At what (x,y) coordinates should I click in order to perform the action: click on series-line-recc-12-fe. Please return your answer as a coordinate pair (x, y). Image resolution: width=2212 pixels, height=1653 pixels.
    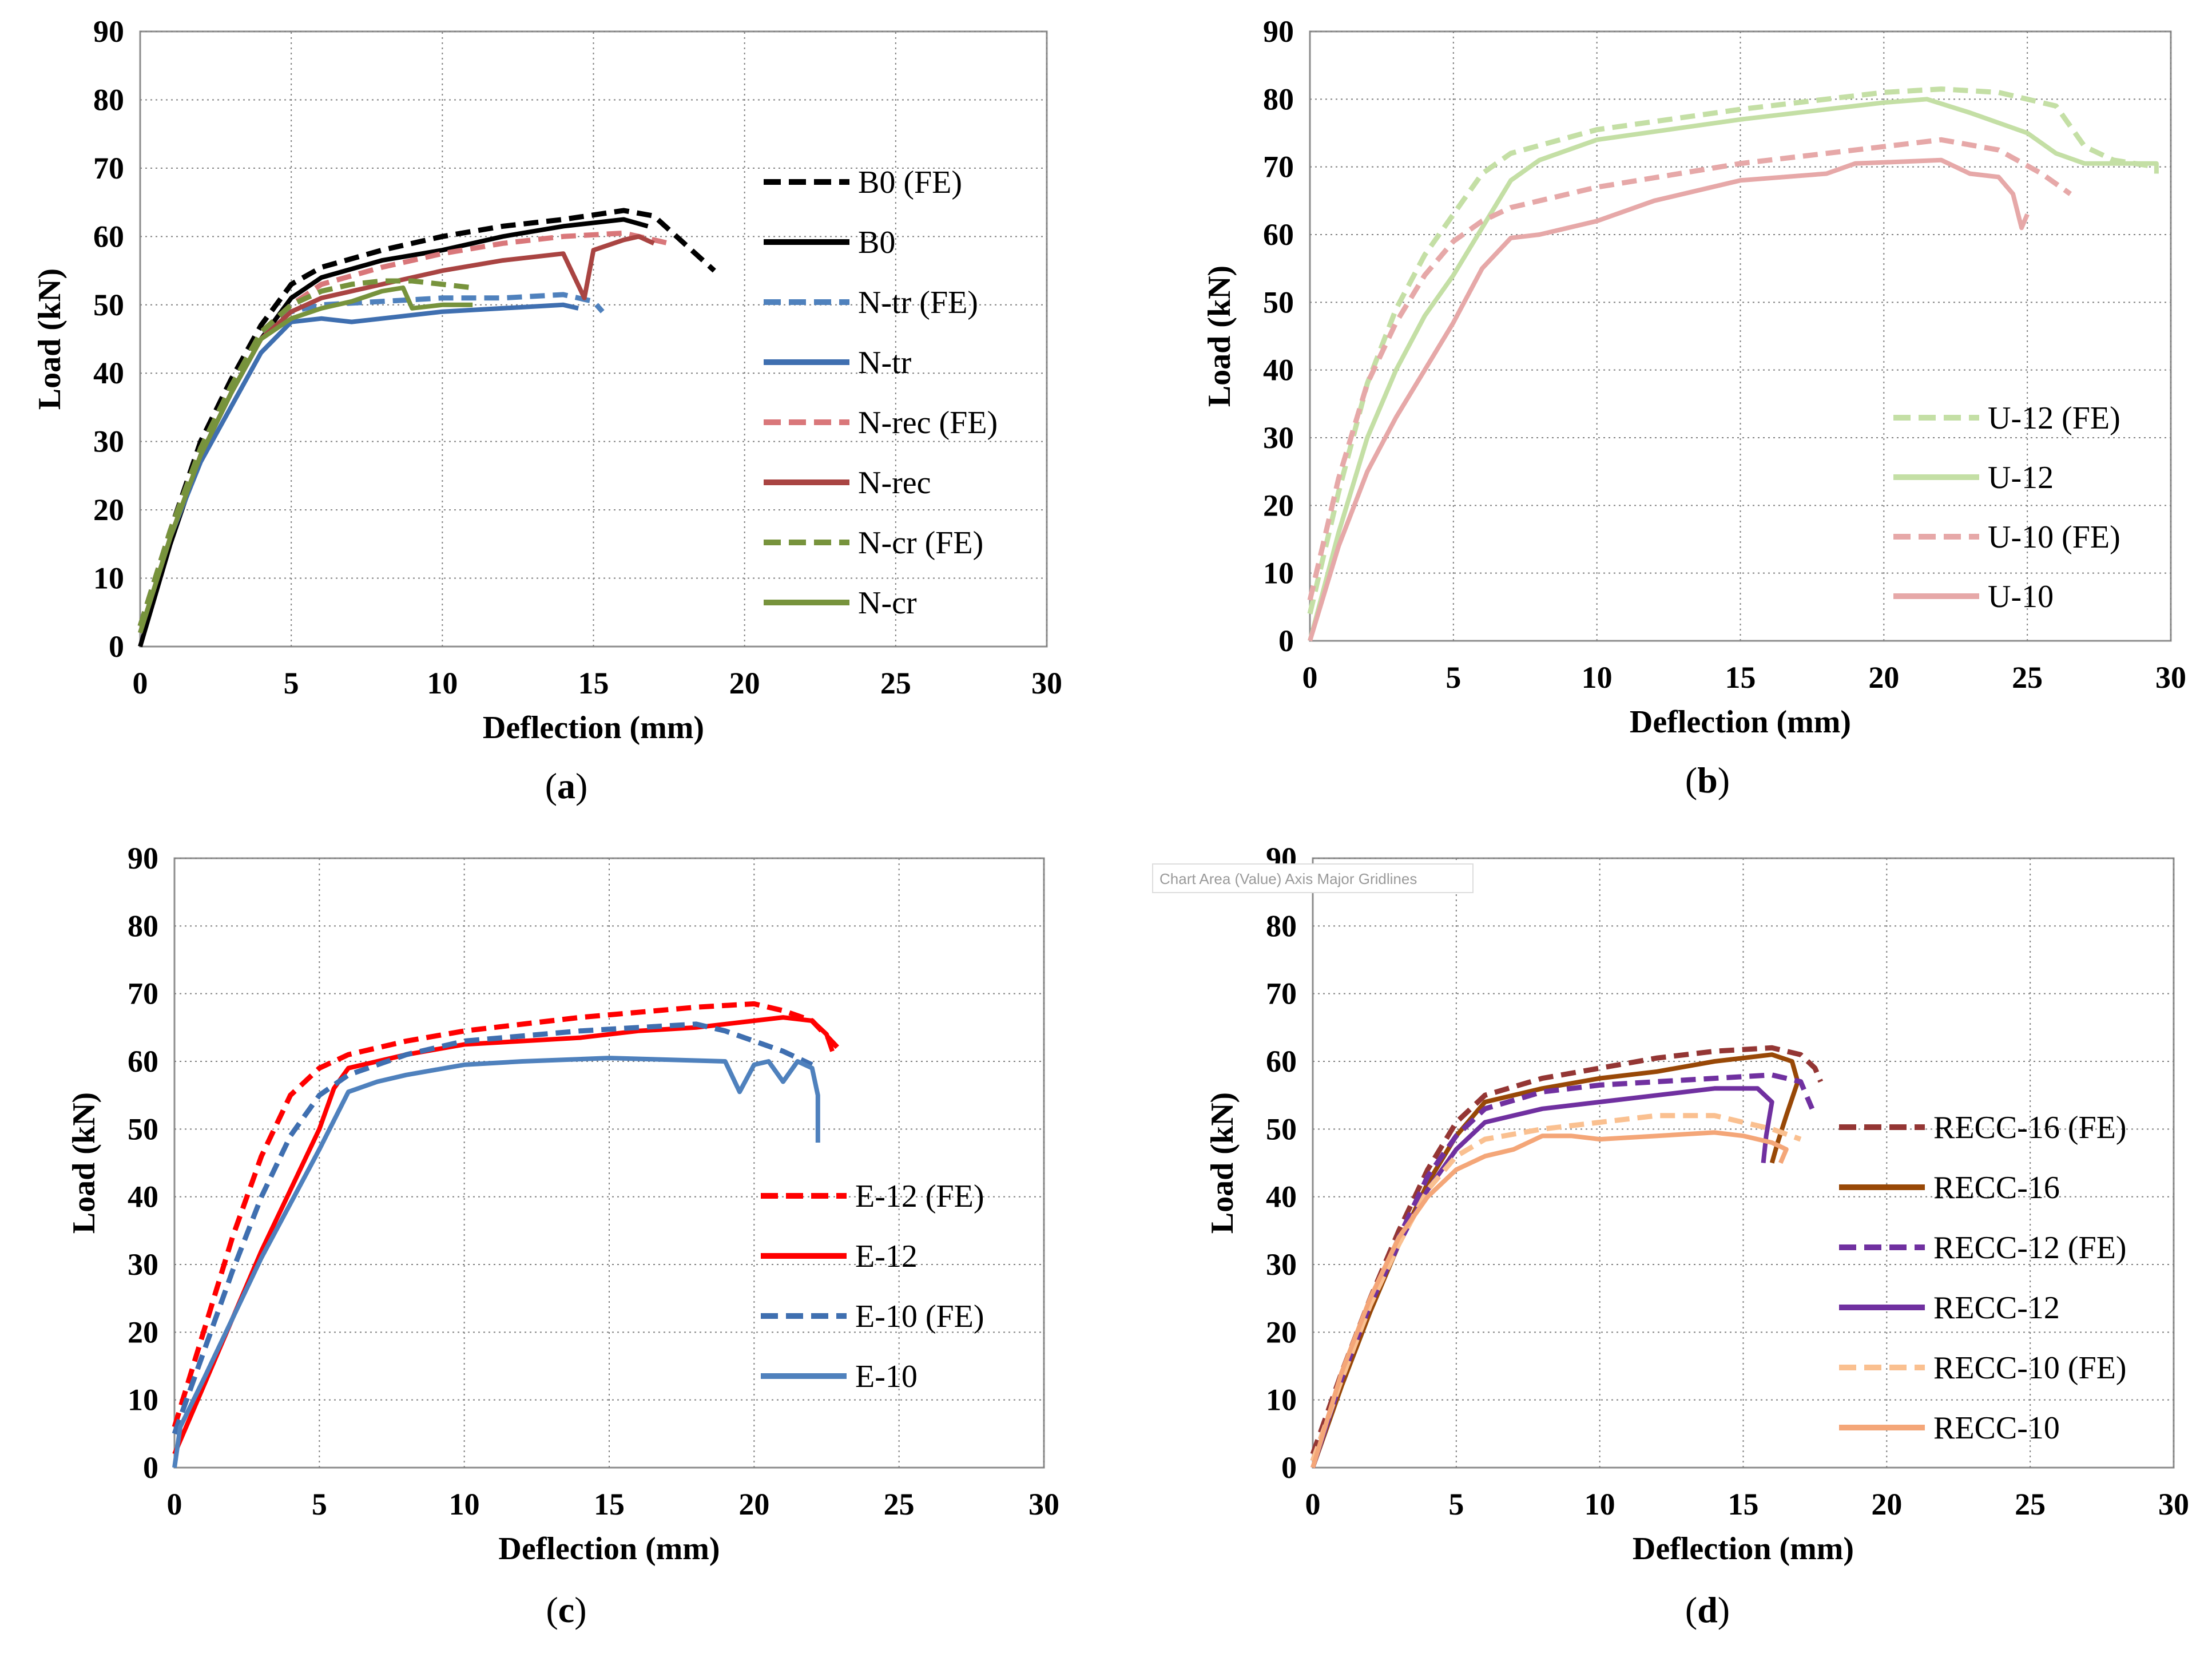
    Looking at the image, I should click on (1562, 1267).